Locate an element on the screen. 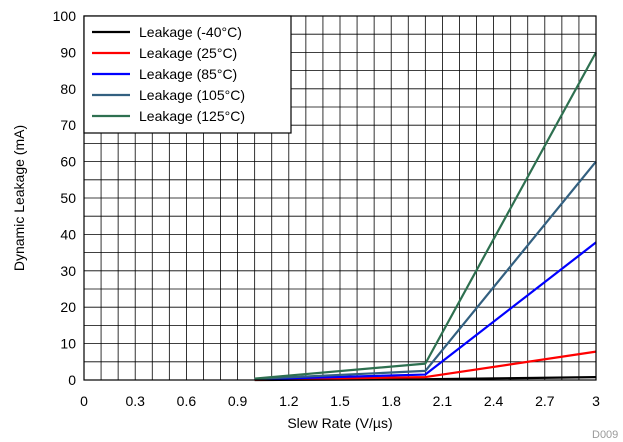 The height and width of the screenshot is (442, 623). y-tick-label: 20 is located at coordinates (68, 307).